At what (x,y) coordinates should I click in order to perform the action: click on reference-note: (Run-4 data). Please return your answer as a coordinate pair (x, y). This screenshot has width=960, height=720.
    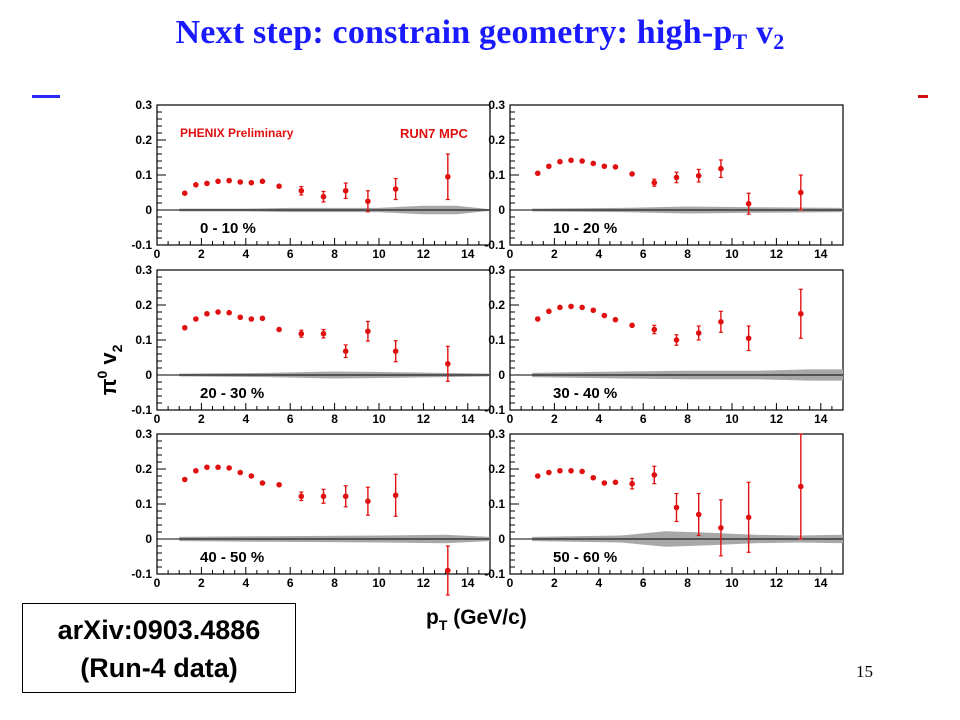
    Looking at the image, I should click on (159, 668).